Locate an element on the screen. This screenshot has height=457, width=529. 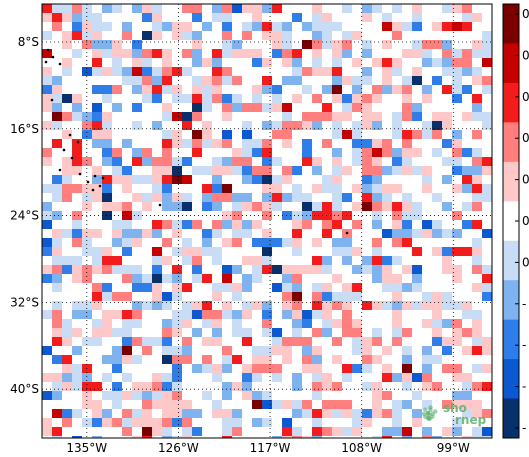
latitude-label: 32°S is located at coordinates (24, 302).